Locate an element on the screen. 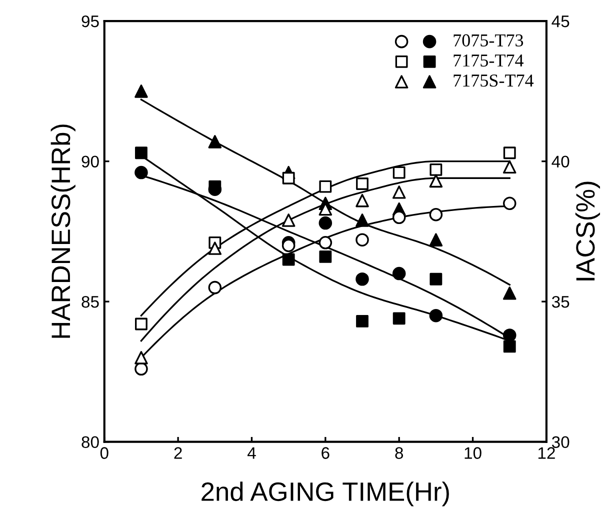 This screenshot has width=614, height=526. x-tick-label: 6 is located at coordinates (326, 453).